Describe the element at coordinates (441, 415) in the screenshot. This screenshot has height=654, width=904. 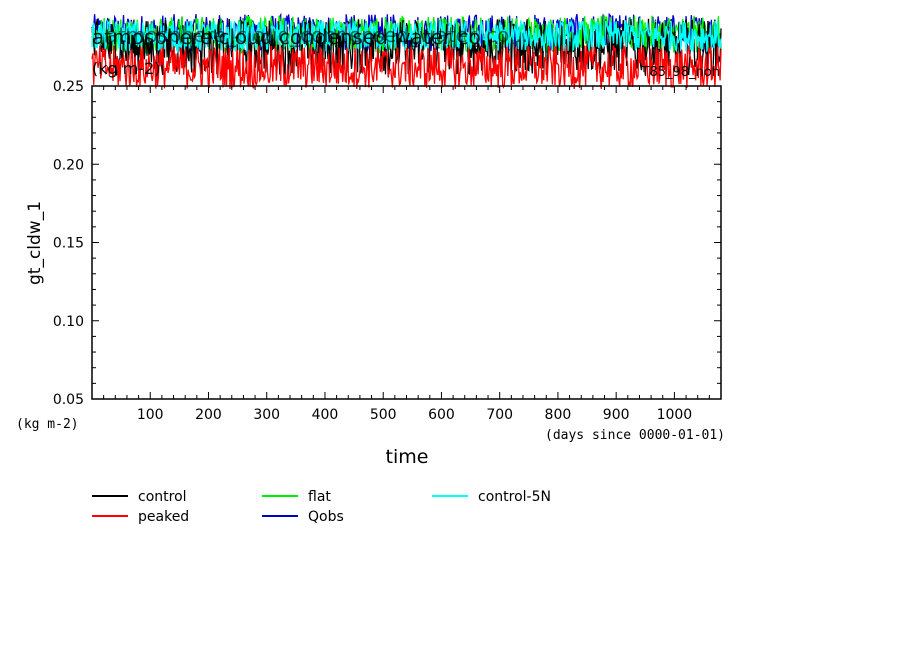
I see `x-tick-label: 600` at that location.